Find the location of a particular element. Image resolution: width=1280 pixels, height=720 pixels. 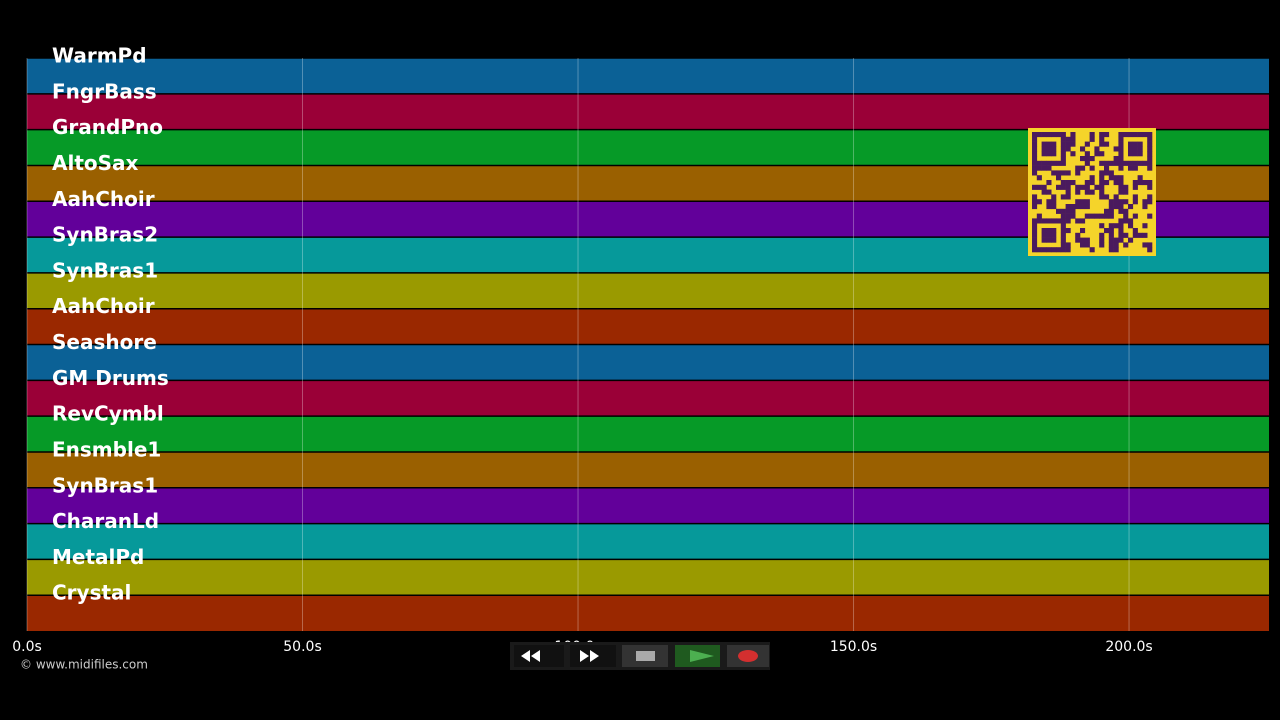

tick-label: 150.0s is located at coordinates (853, 647).